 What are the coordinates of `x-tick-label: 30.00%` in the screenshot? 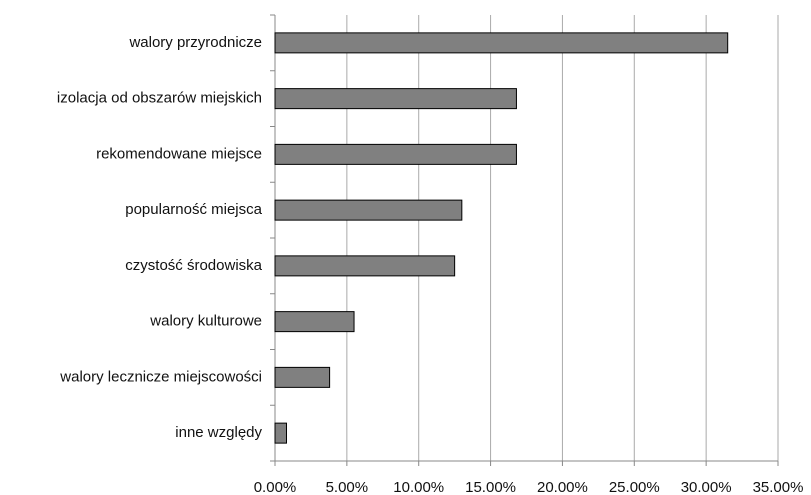 It's located at (706, 487).